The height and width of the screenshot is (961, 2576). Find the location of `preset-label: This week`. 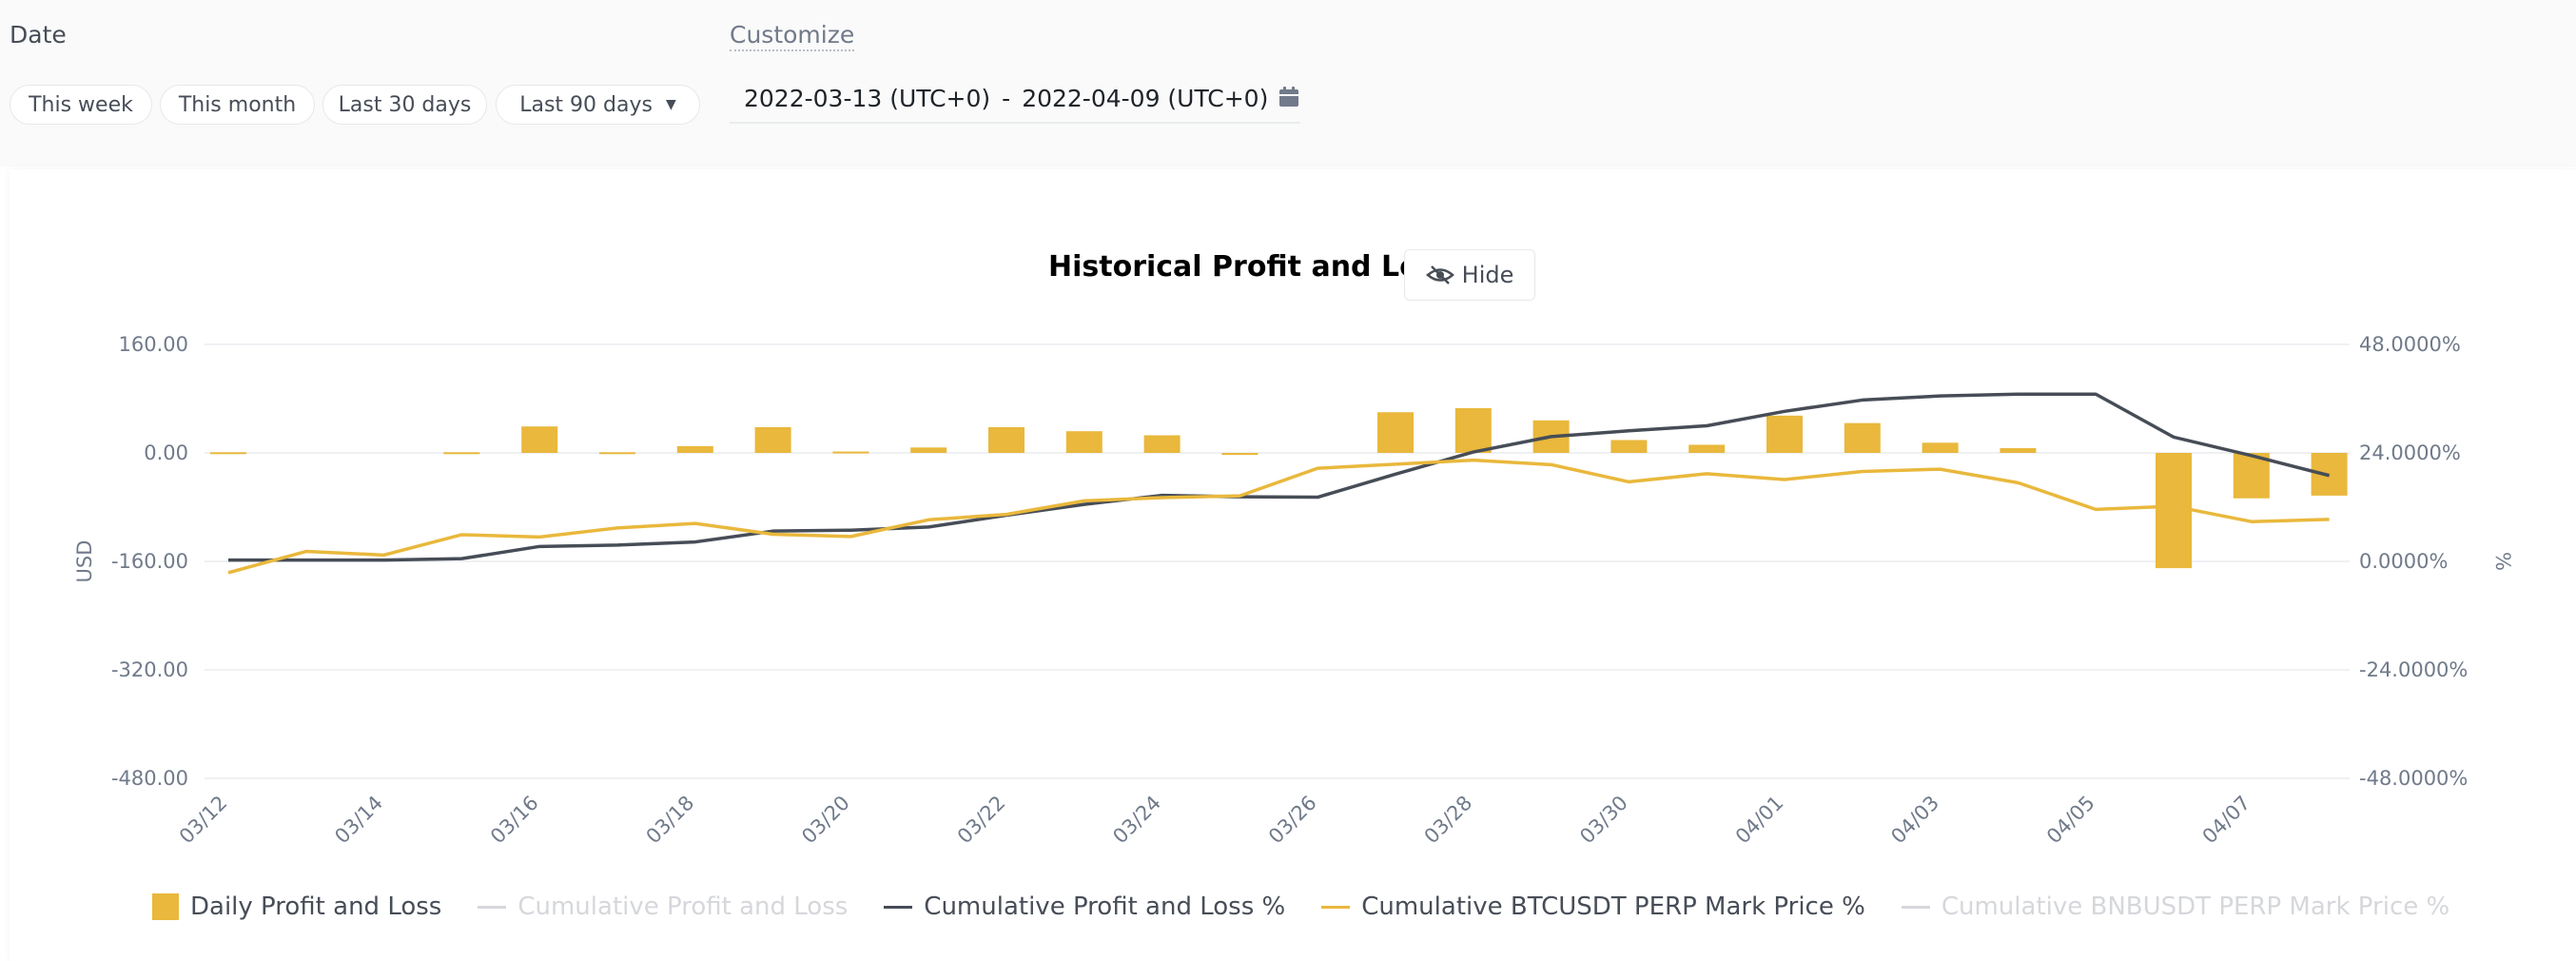

preset-label: This week is located at coordinates (81, 104).